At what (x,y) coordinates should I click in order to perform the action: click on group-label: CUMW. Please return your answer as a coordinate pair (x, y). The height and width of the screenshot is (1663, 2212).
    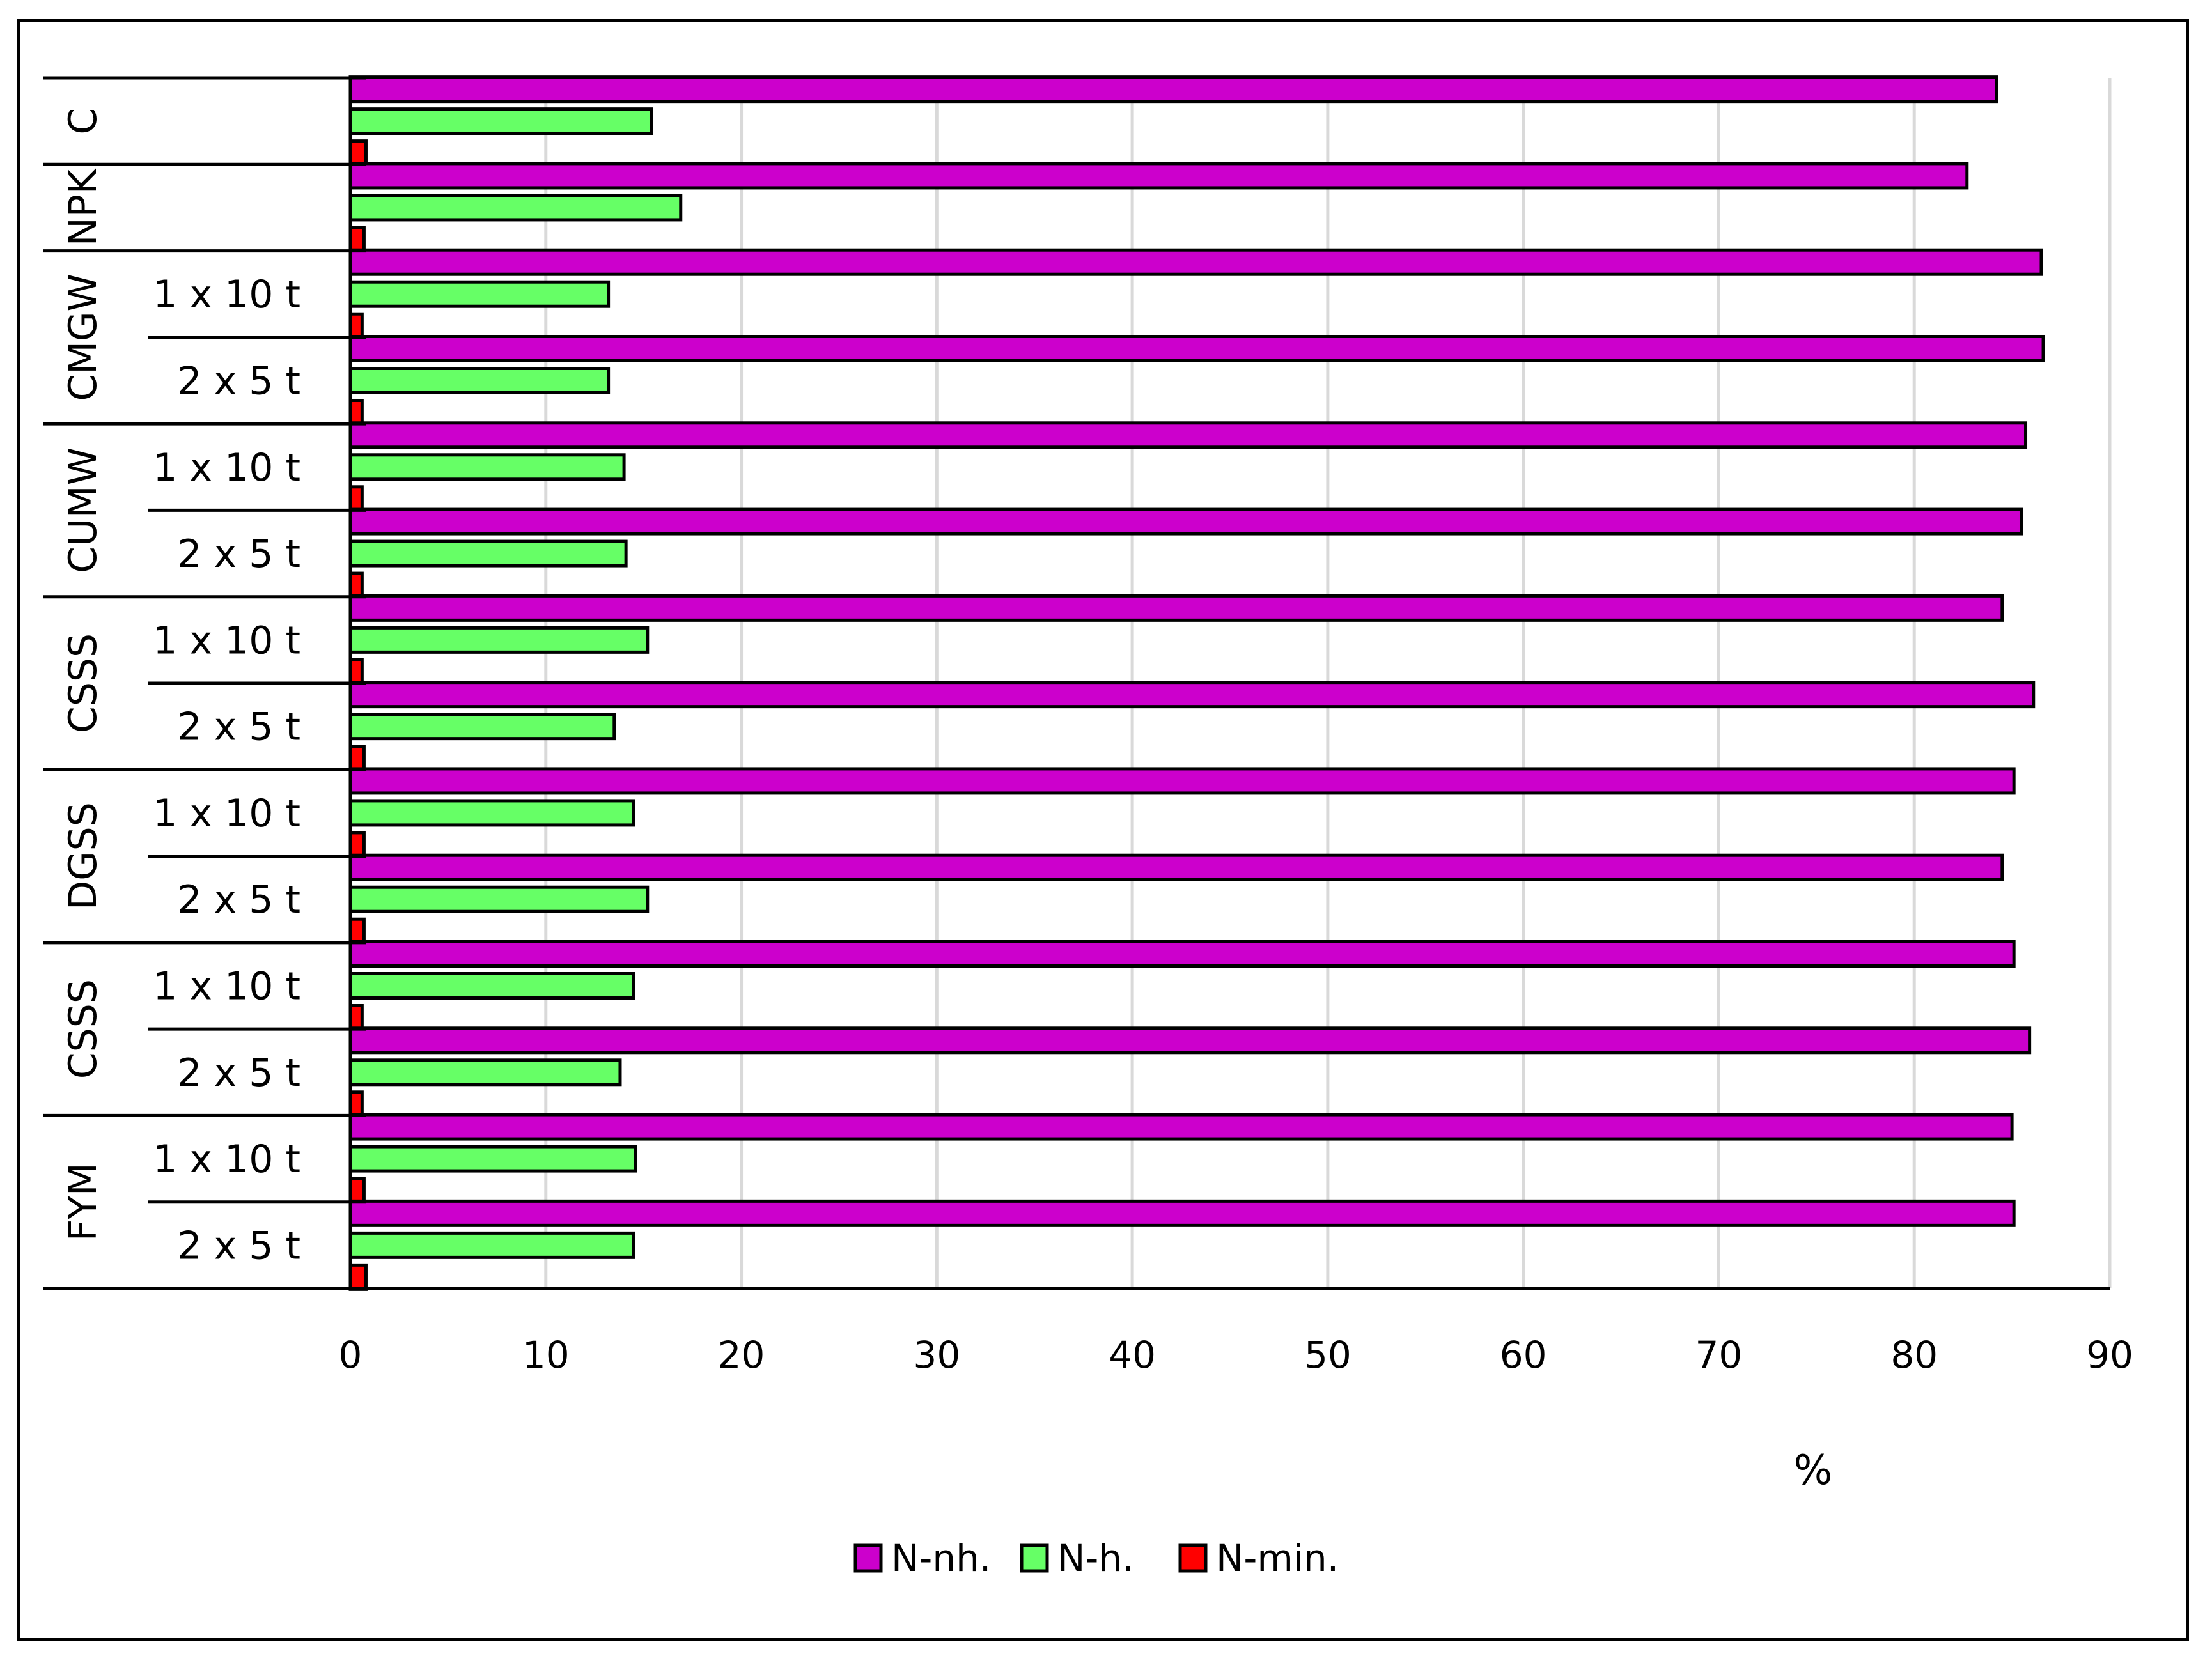
    Looking at the image, I should click on (83, 510).